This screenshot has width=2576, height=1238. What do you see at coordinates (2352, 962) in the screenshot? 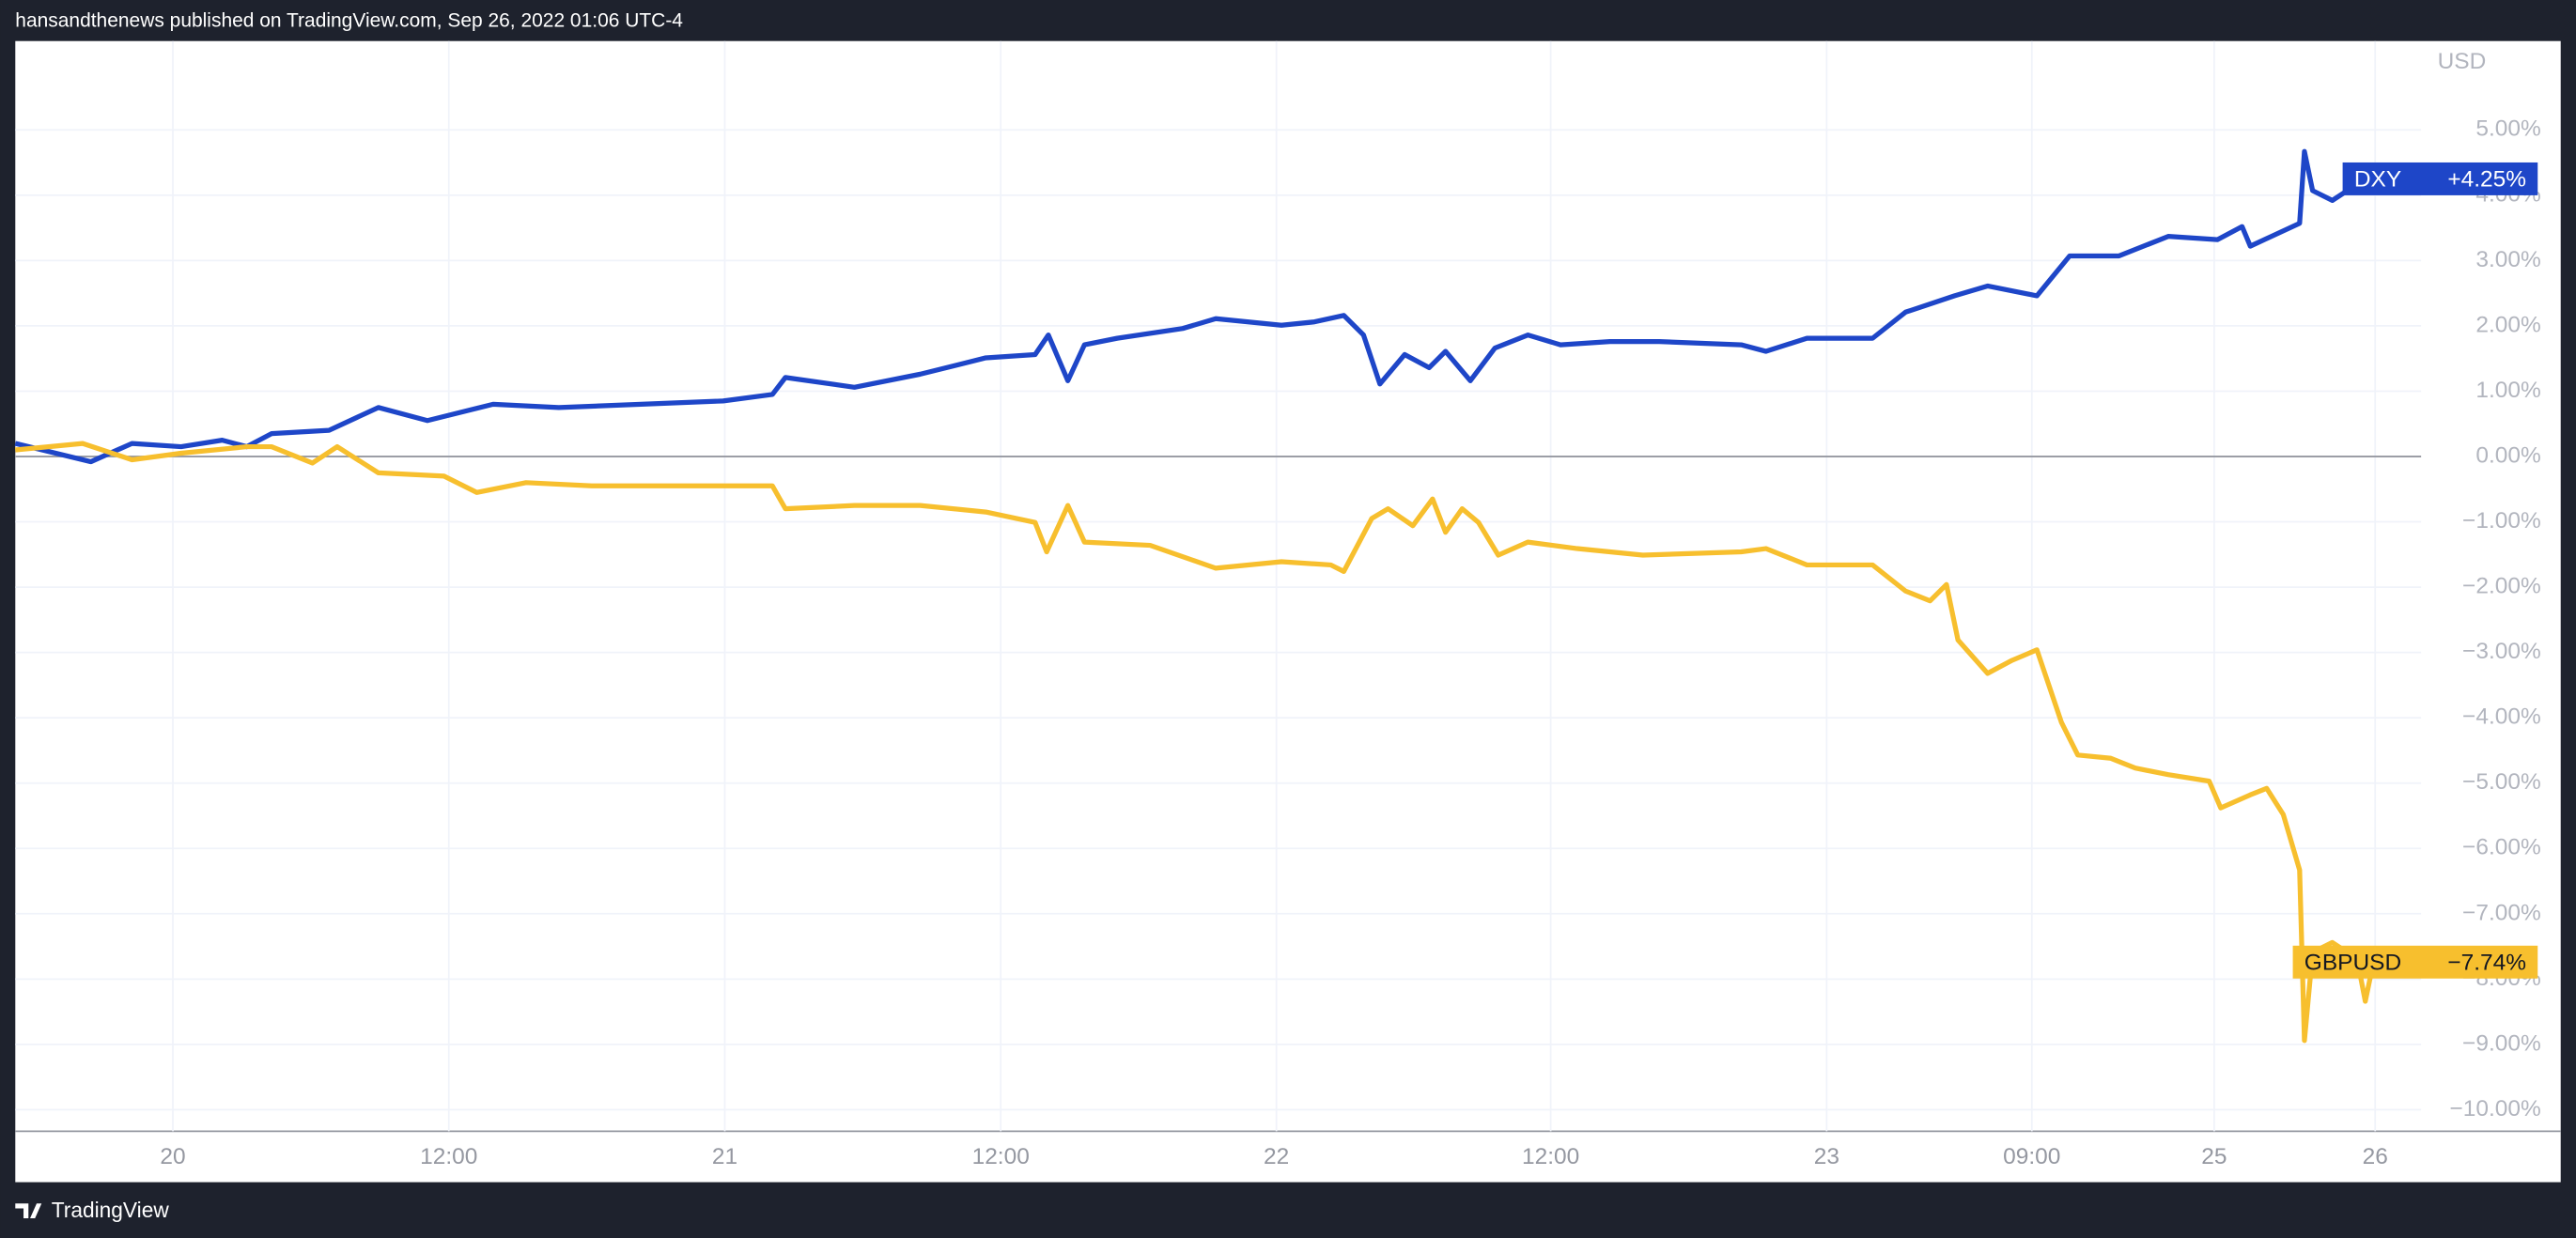
I see `badge-name: GBPUSD` at bounding box center [2352, 962].